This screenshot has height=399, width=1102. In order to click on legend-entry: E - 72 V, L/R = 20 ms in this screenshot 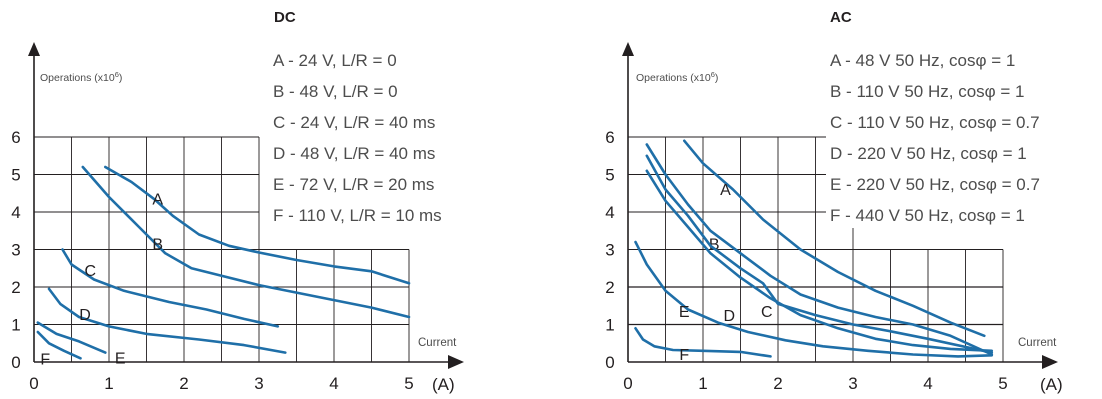, I will do `click(353, 184)`.